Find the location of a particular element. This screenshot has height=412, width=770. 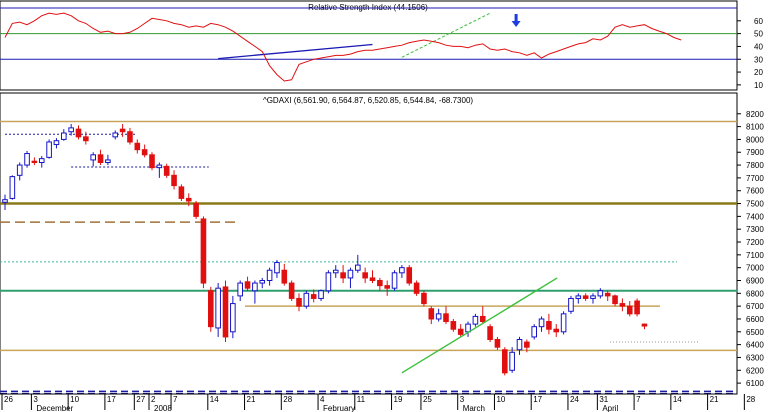

rsi-tick-label: 10 is located at coordinates (758, 85).